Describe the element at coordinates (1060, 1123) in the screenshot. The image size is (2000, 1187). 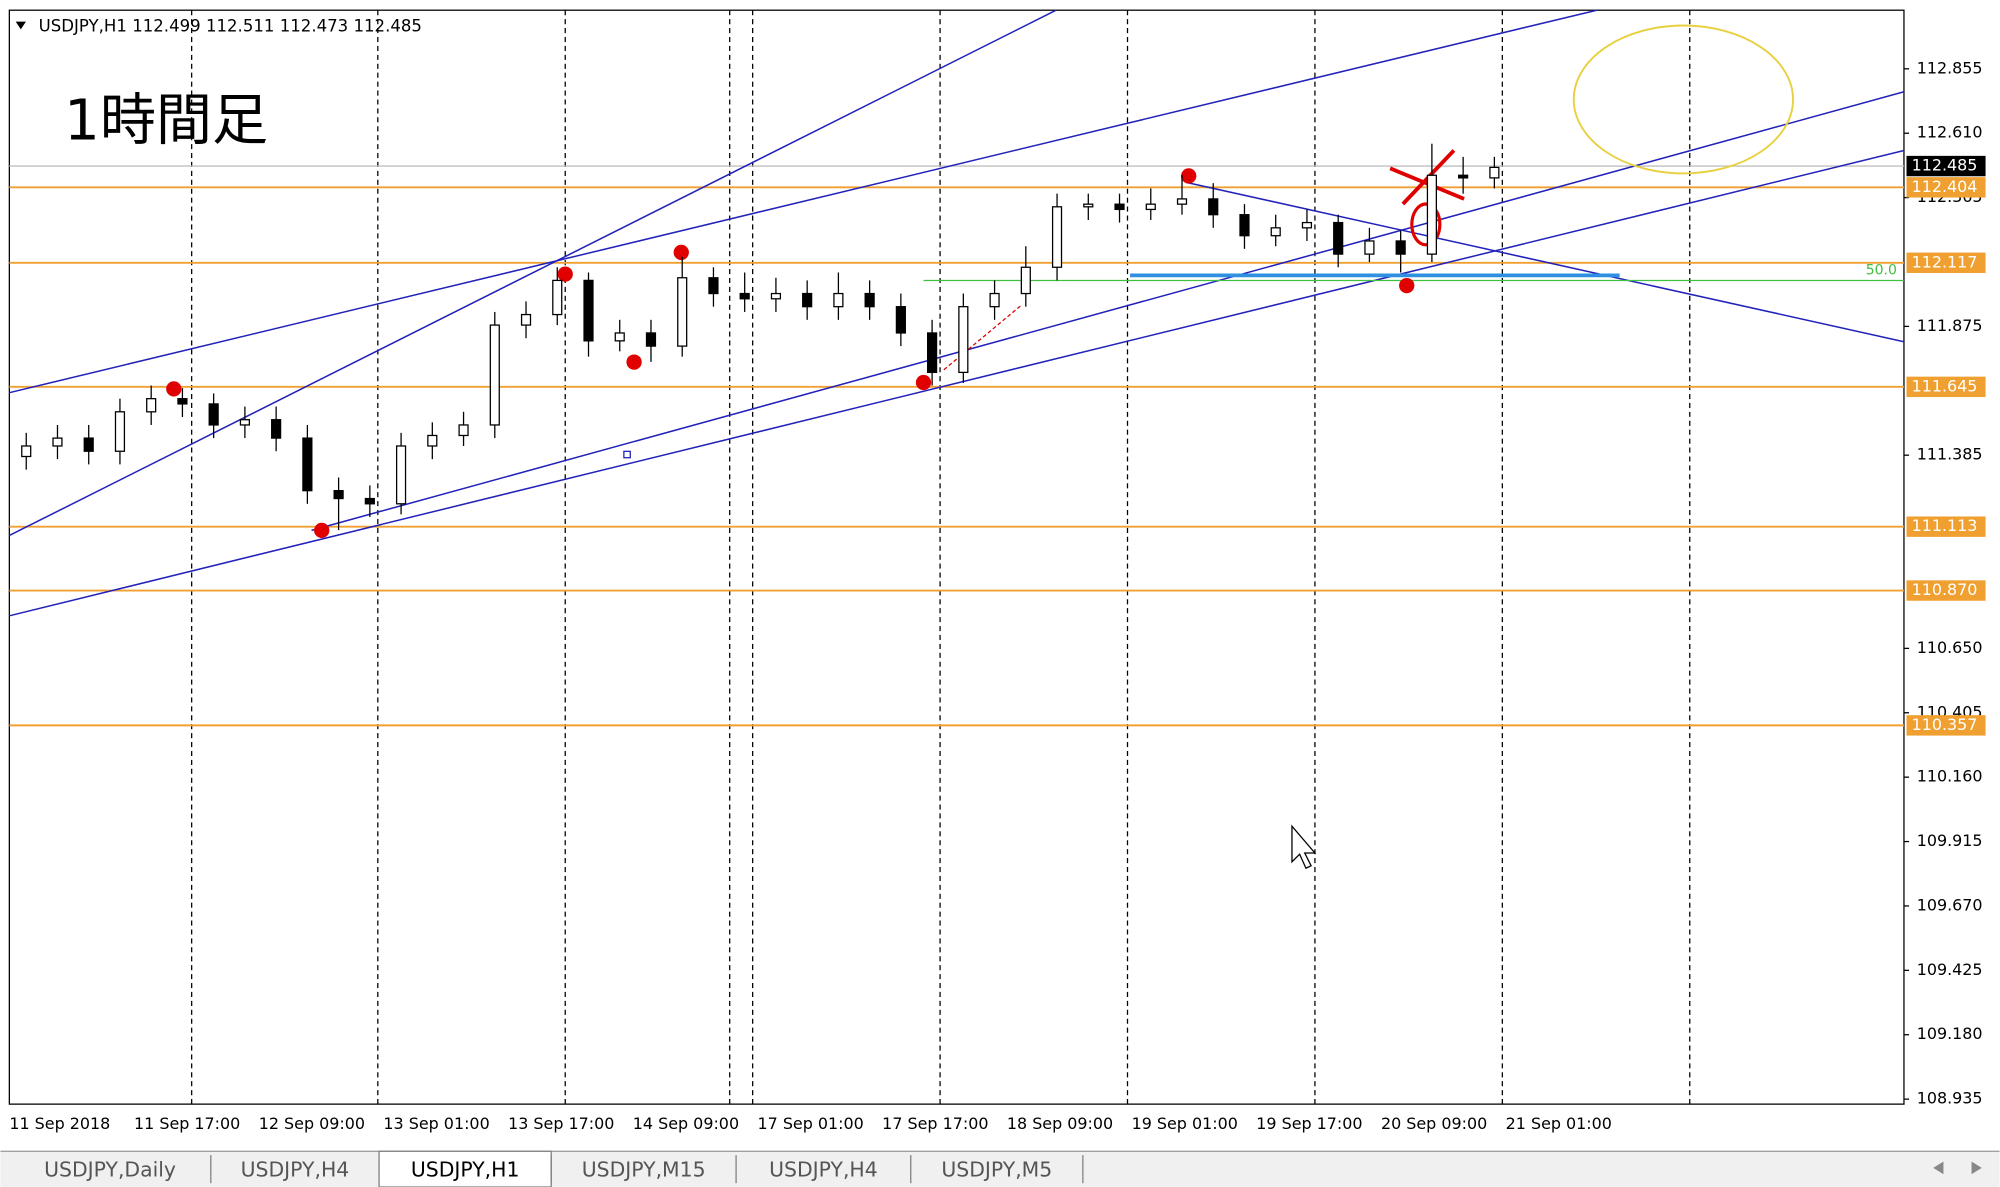
I see `x-tick-label: 18 Sep 09:00` at that location.